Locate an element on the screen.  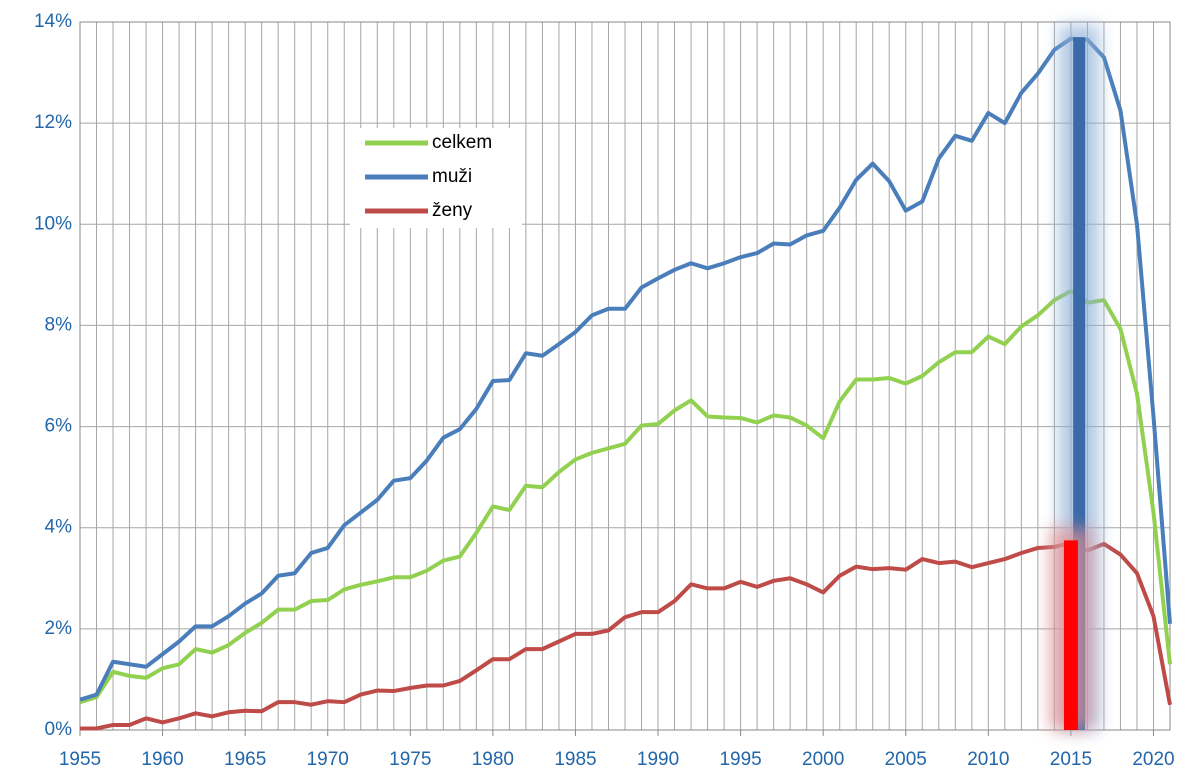
legend-label: muži is located at coordinates (452, 176).